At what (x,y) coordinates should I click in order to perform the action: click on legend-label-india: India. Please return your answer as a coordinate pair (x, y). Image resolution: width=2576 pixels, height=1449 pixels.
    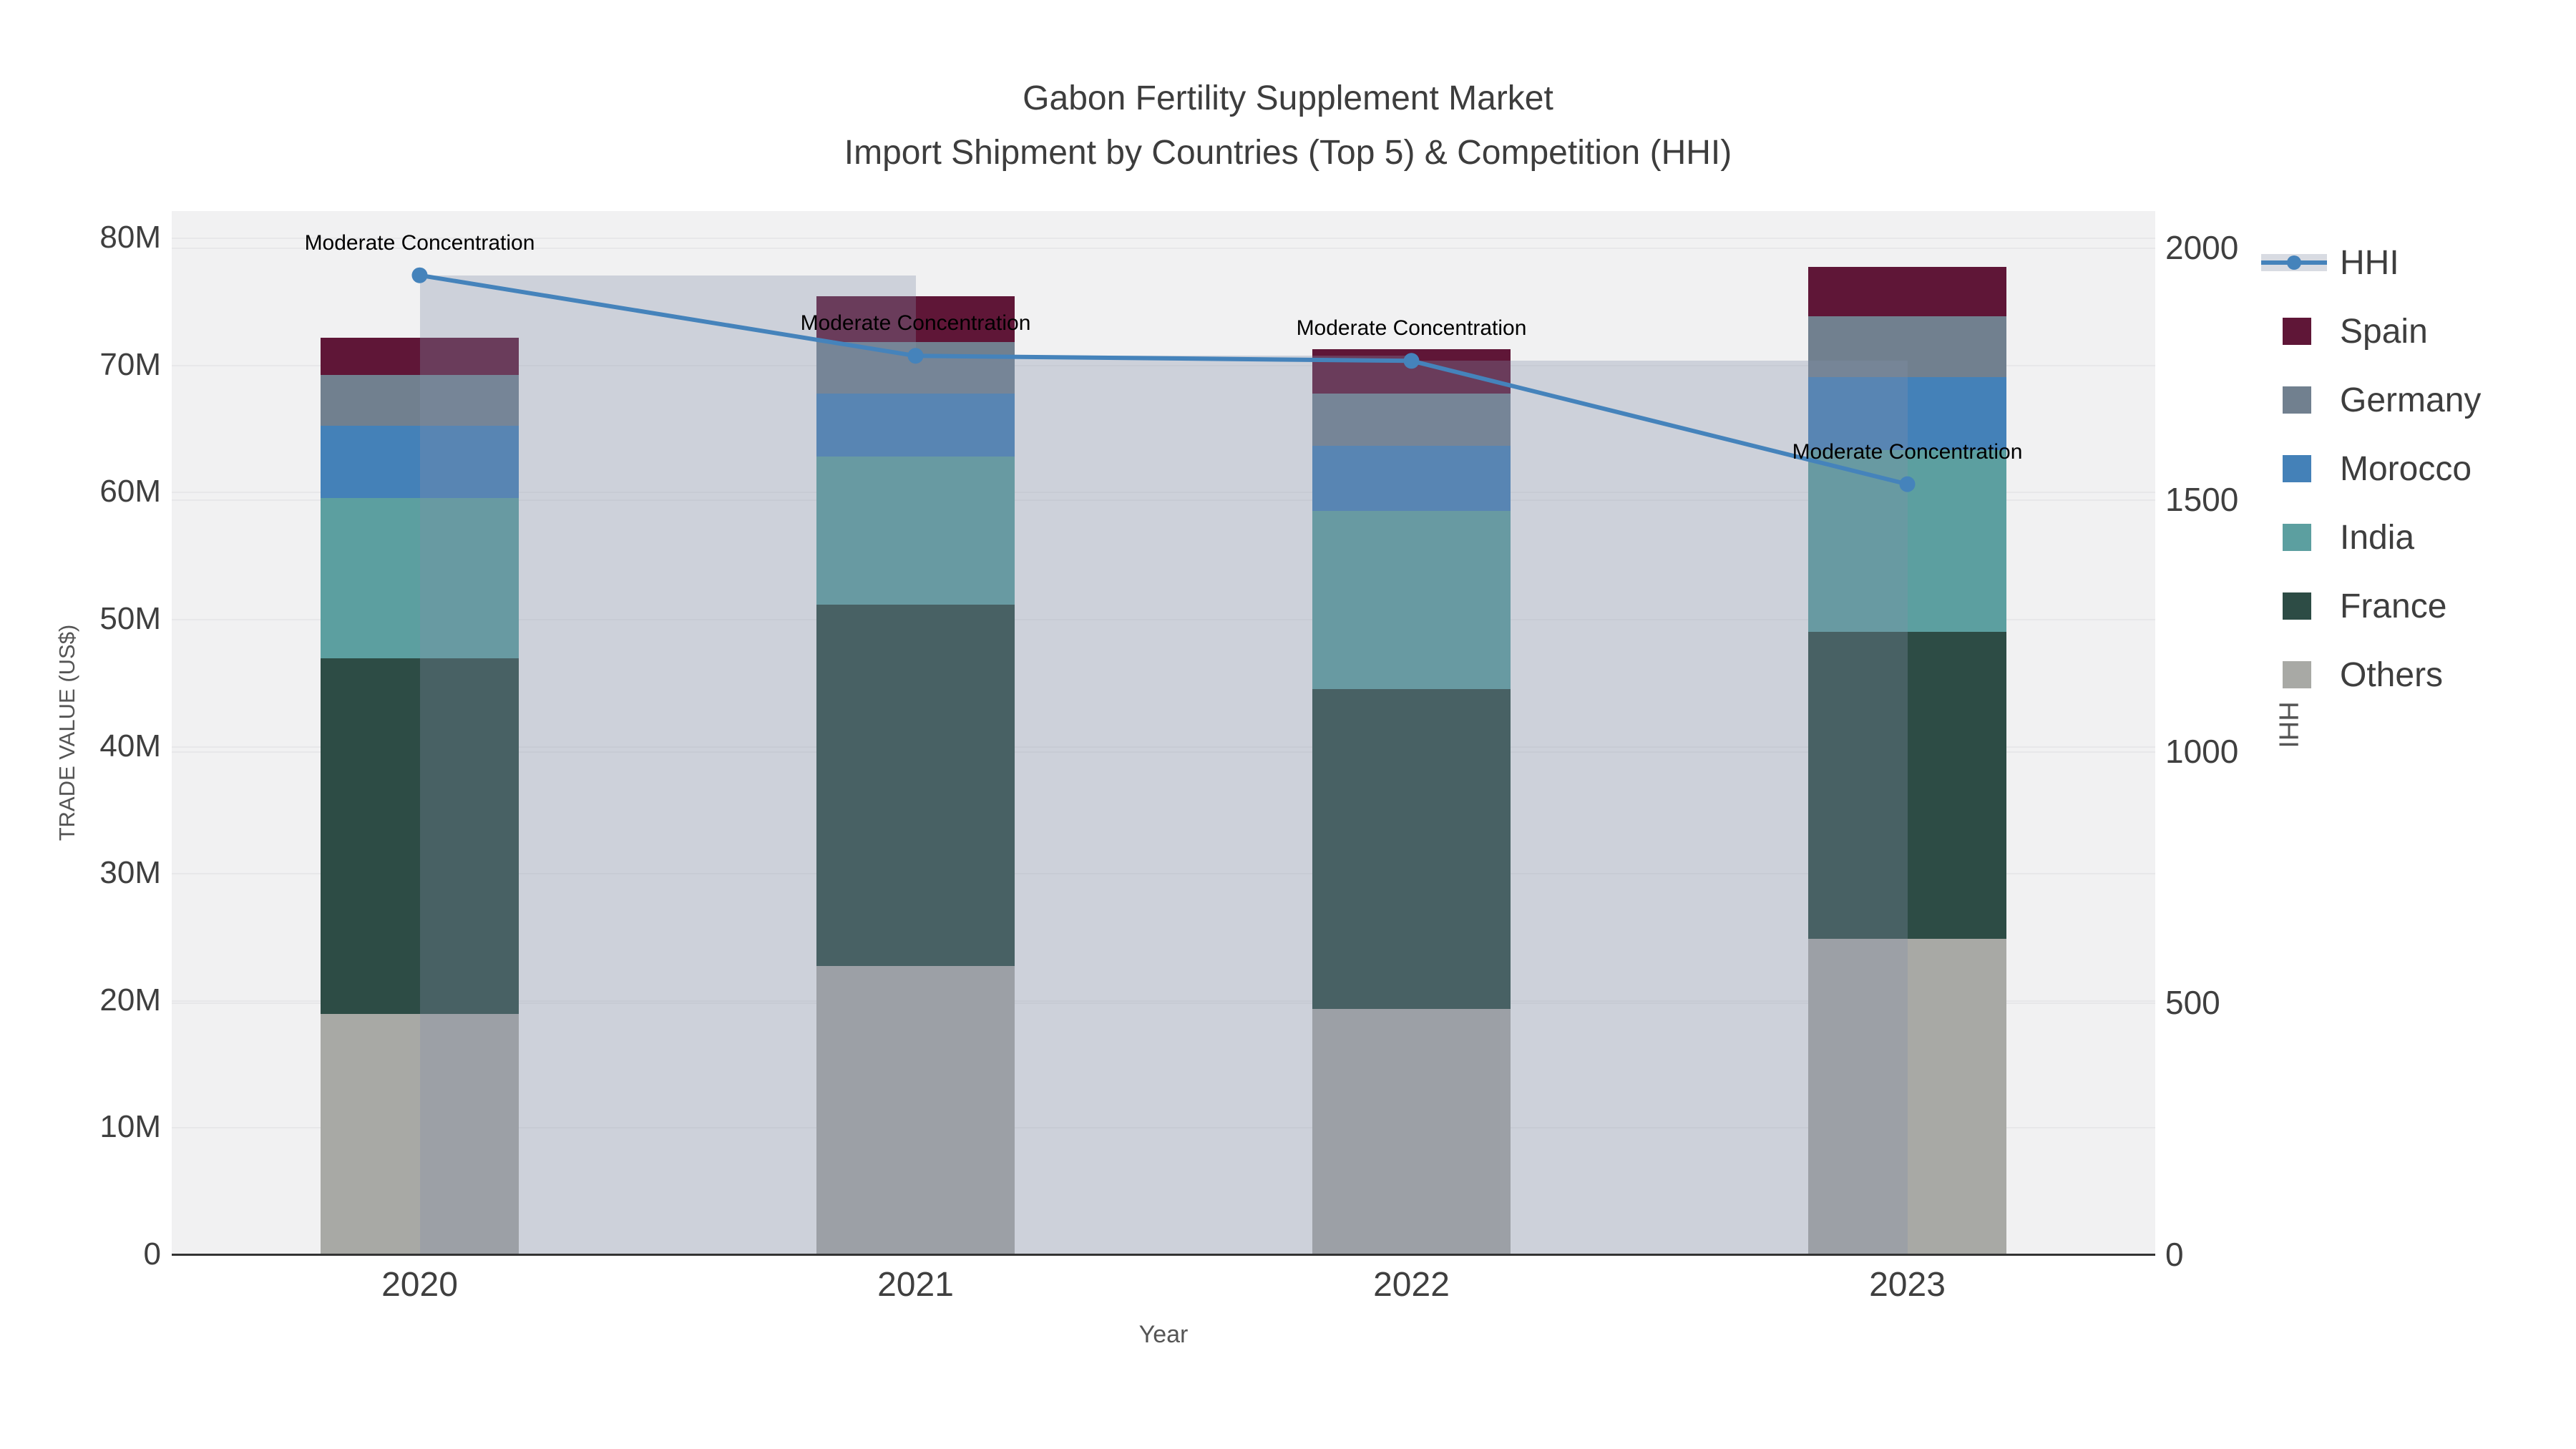
    Looking at the image, I should click on (2377, 537).